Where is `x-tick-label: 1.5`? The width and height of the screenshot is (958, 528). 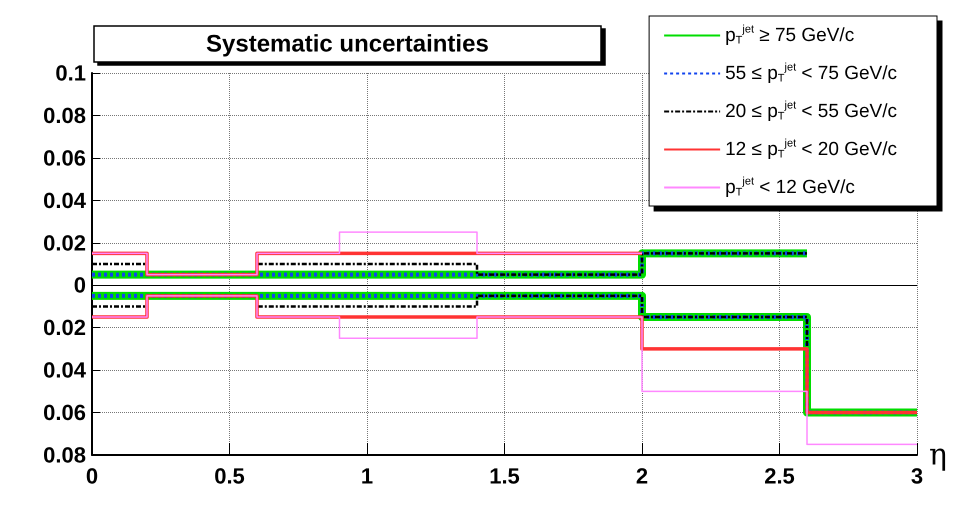 x-tick-label: 1.5 is located at coordinates (504, 476).